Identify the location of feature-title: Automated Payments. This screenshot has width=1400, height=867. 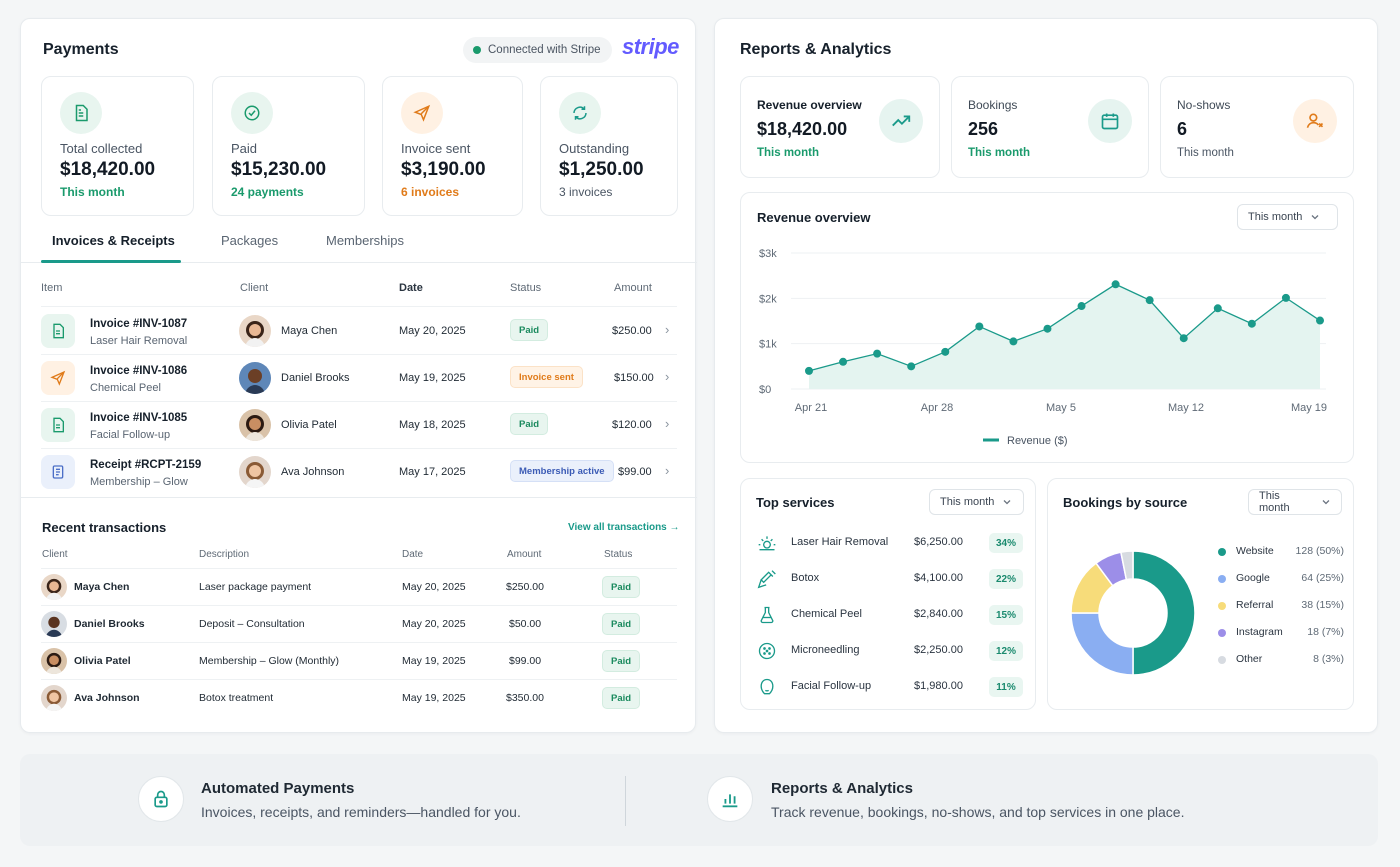
(278, 788).